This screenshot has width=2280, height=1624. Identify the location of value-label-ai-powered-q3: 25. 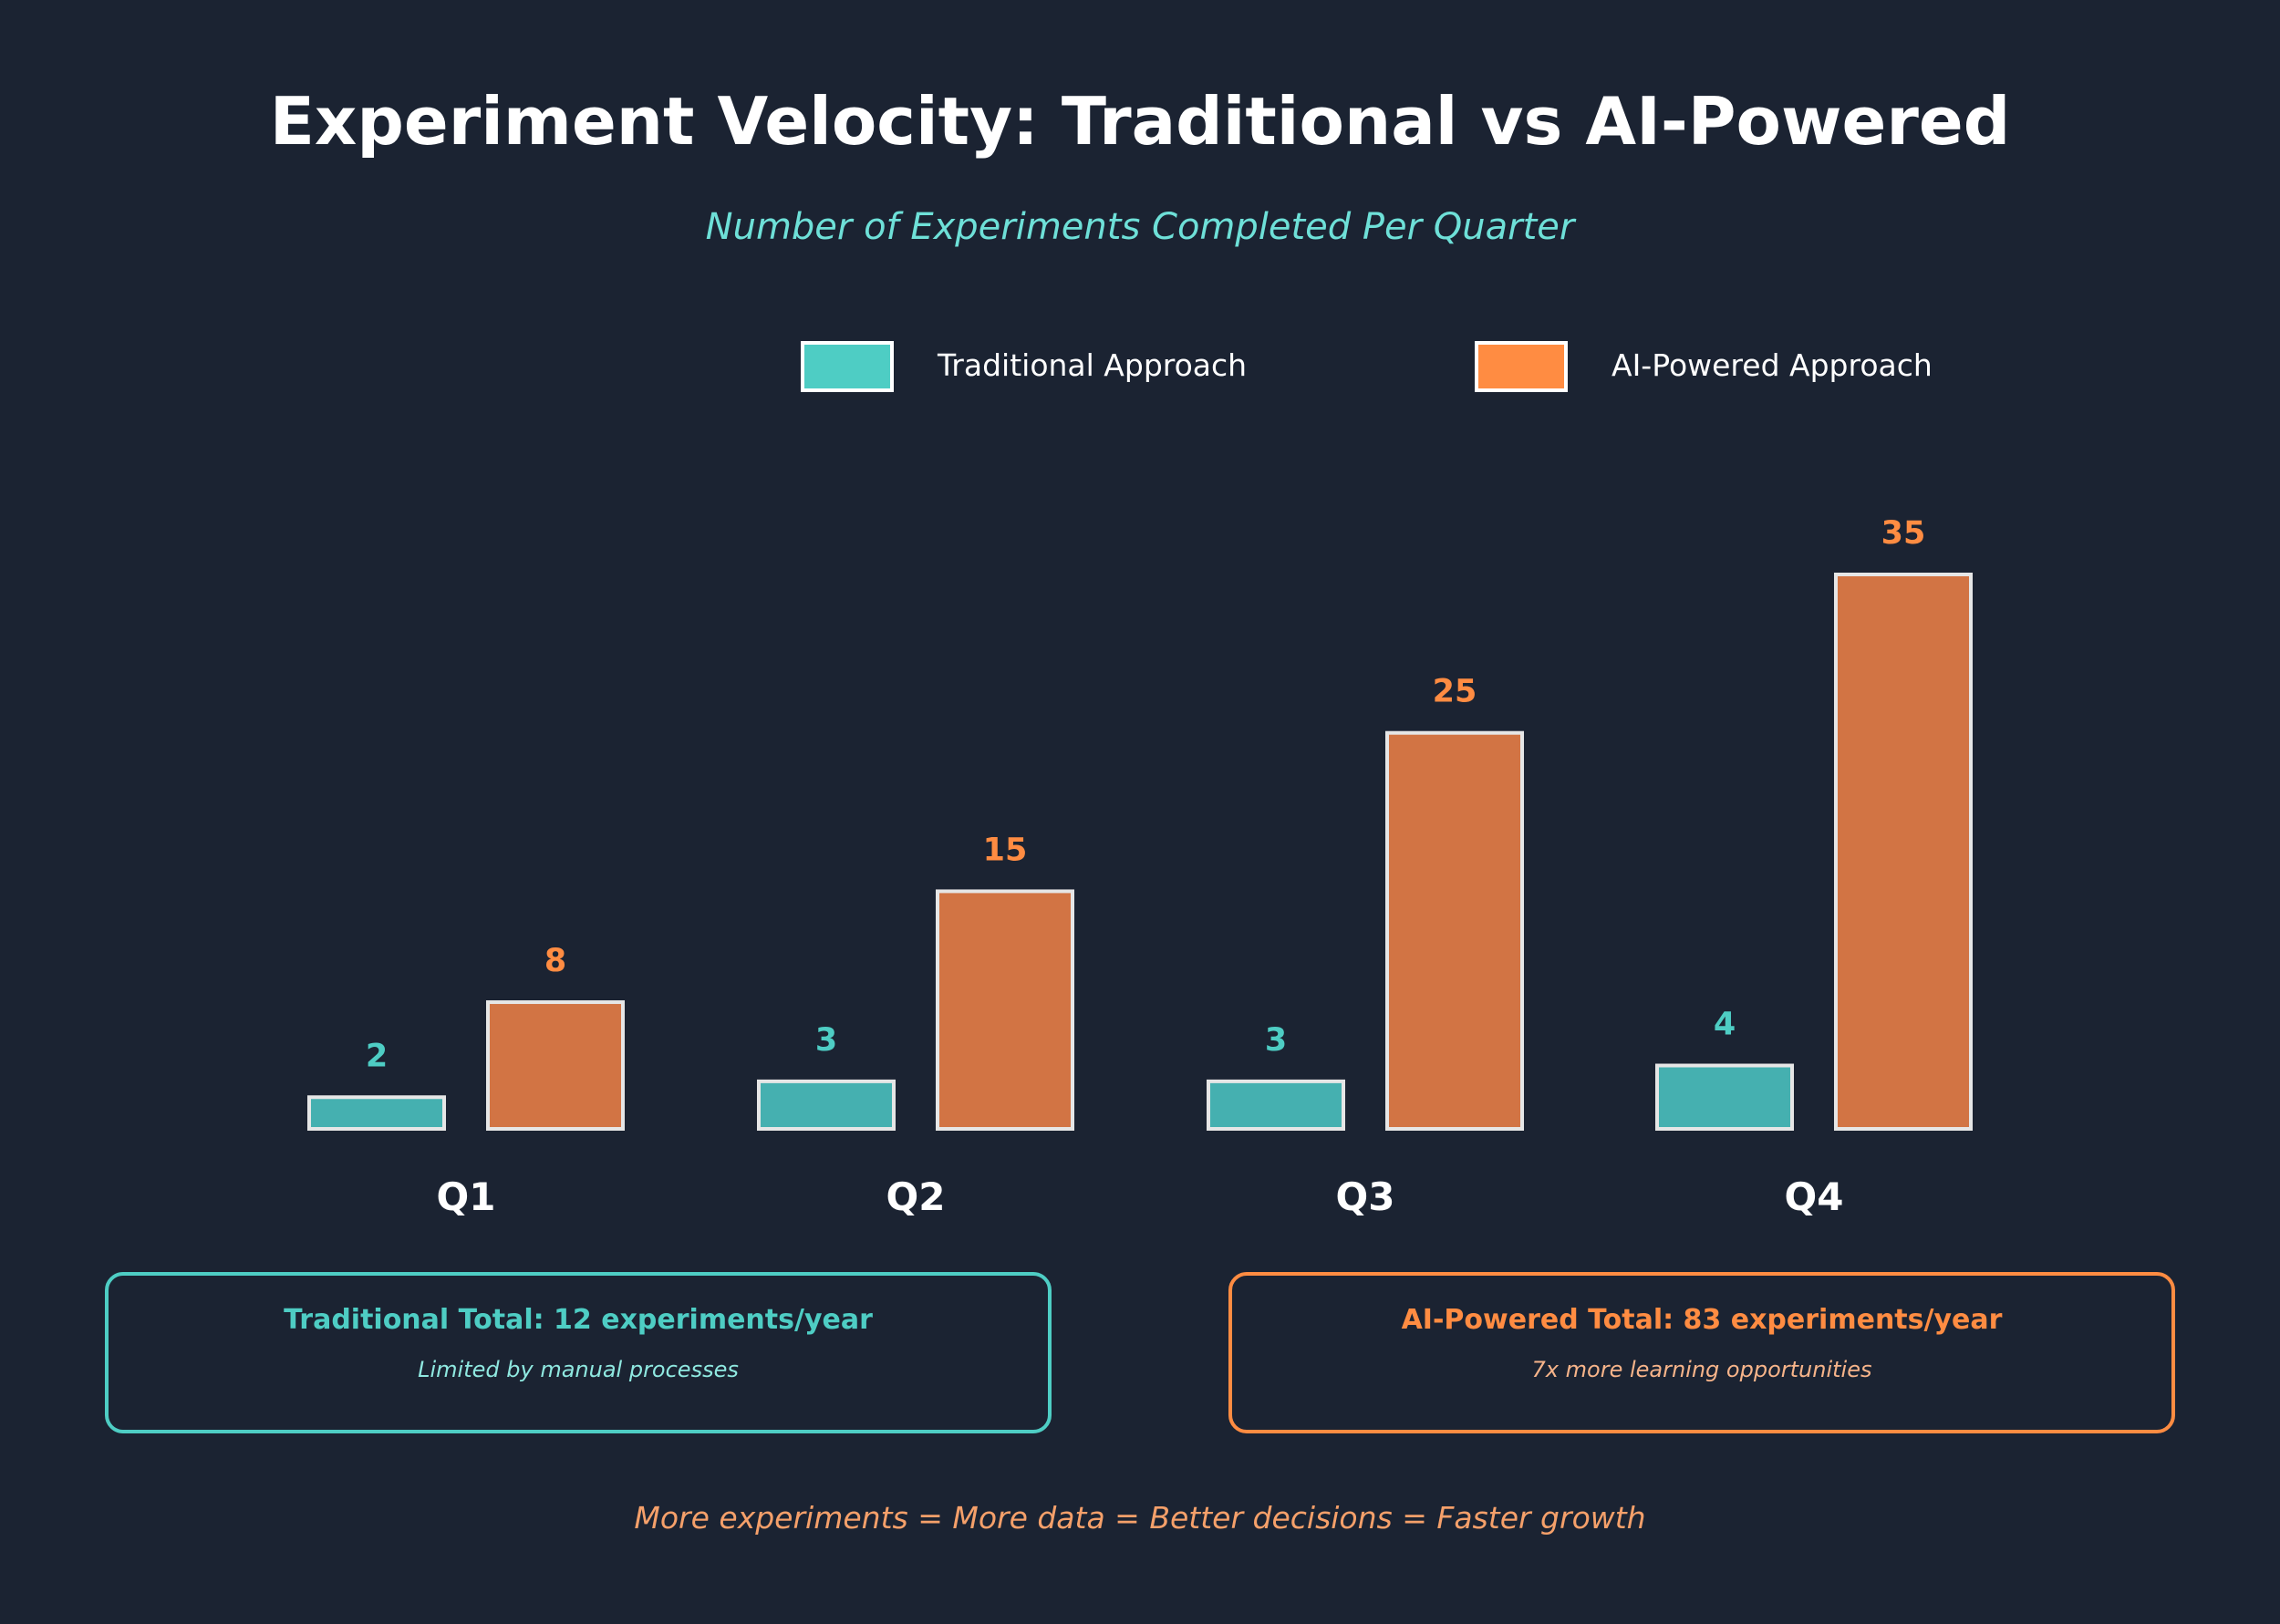
(1455, 692).